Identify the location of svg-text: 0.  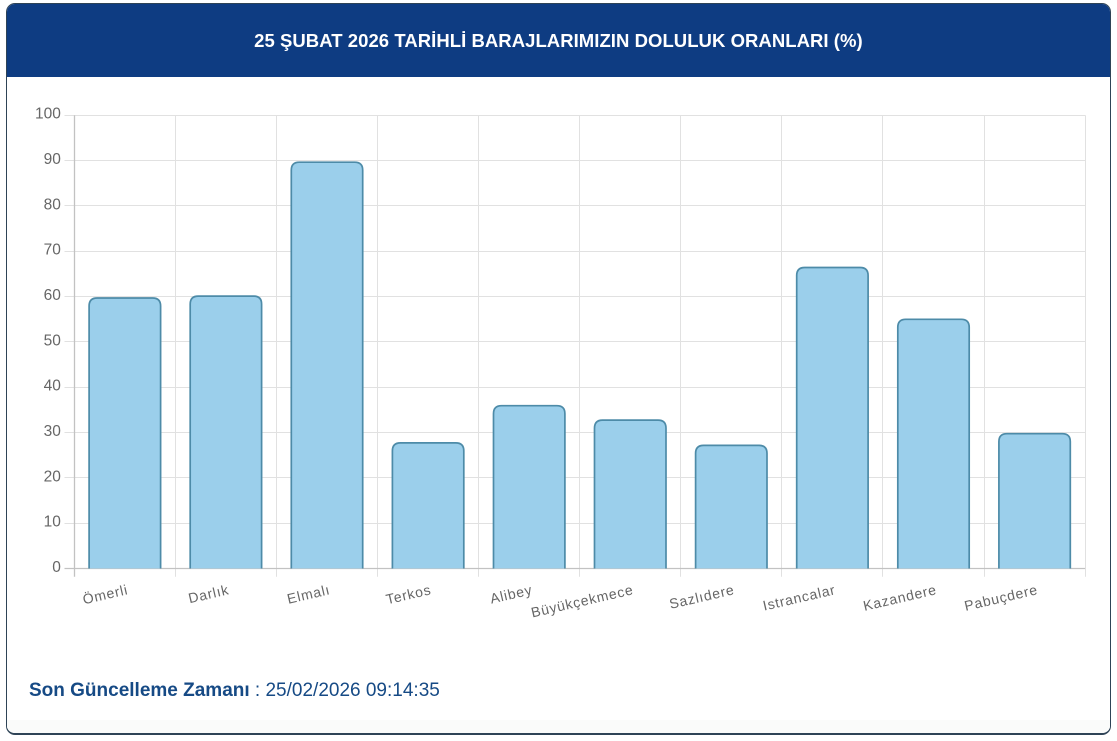
(56, 567).